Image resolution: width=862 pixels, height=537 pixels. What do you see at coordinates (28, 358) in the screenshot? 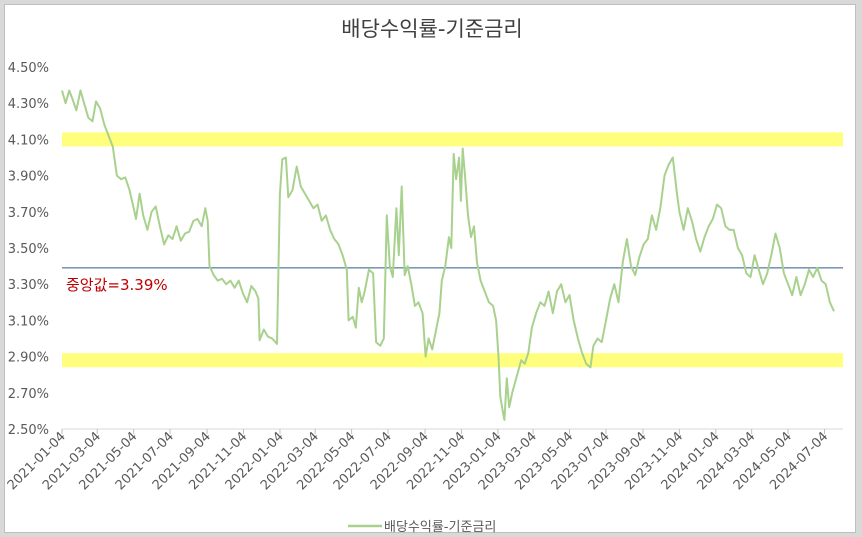
I see `y-tick-label: 2.90%` at bounding box center [28, 358].